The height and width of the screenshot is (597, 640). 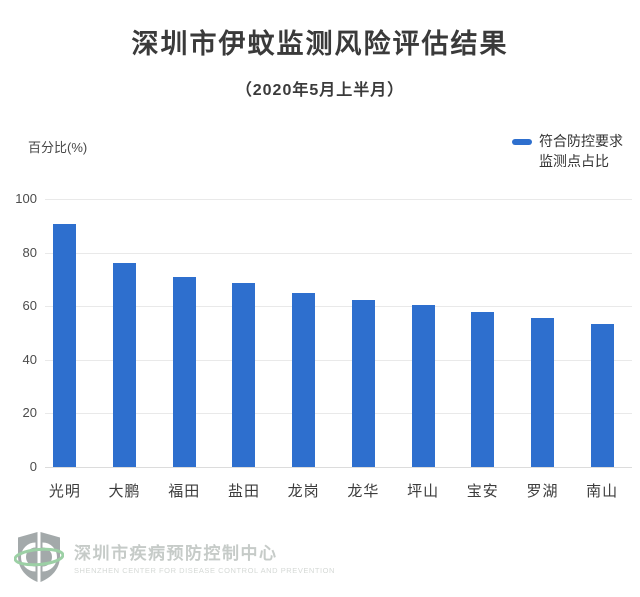 I want to click on legend-swatch, so click(x=522, y=142).